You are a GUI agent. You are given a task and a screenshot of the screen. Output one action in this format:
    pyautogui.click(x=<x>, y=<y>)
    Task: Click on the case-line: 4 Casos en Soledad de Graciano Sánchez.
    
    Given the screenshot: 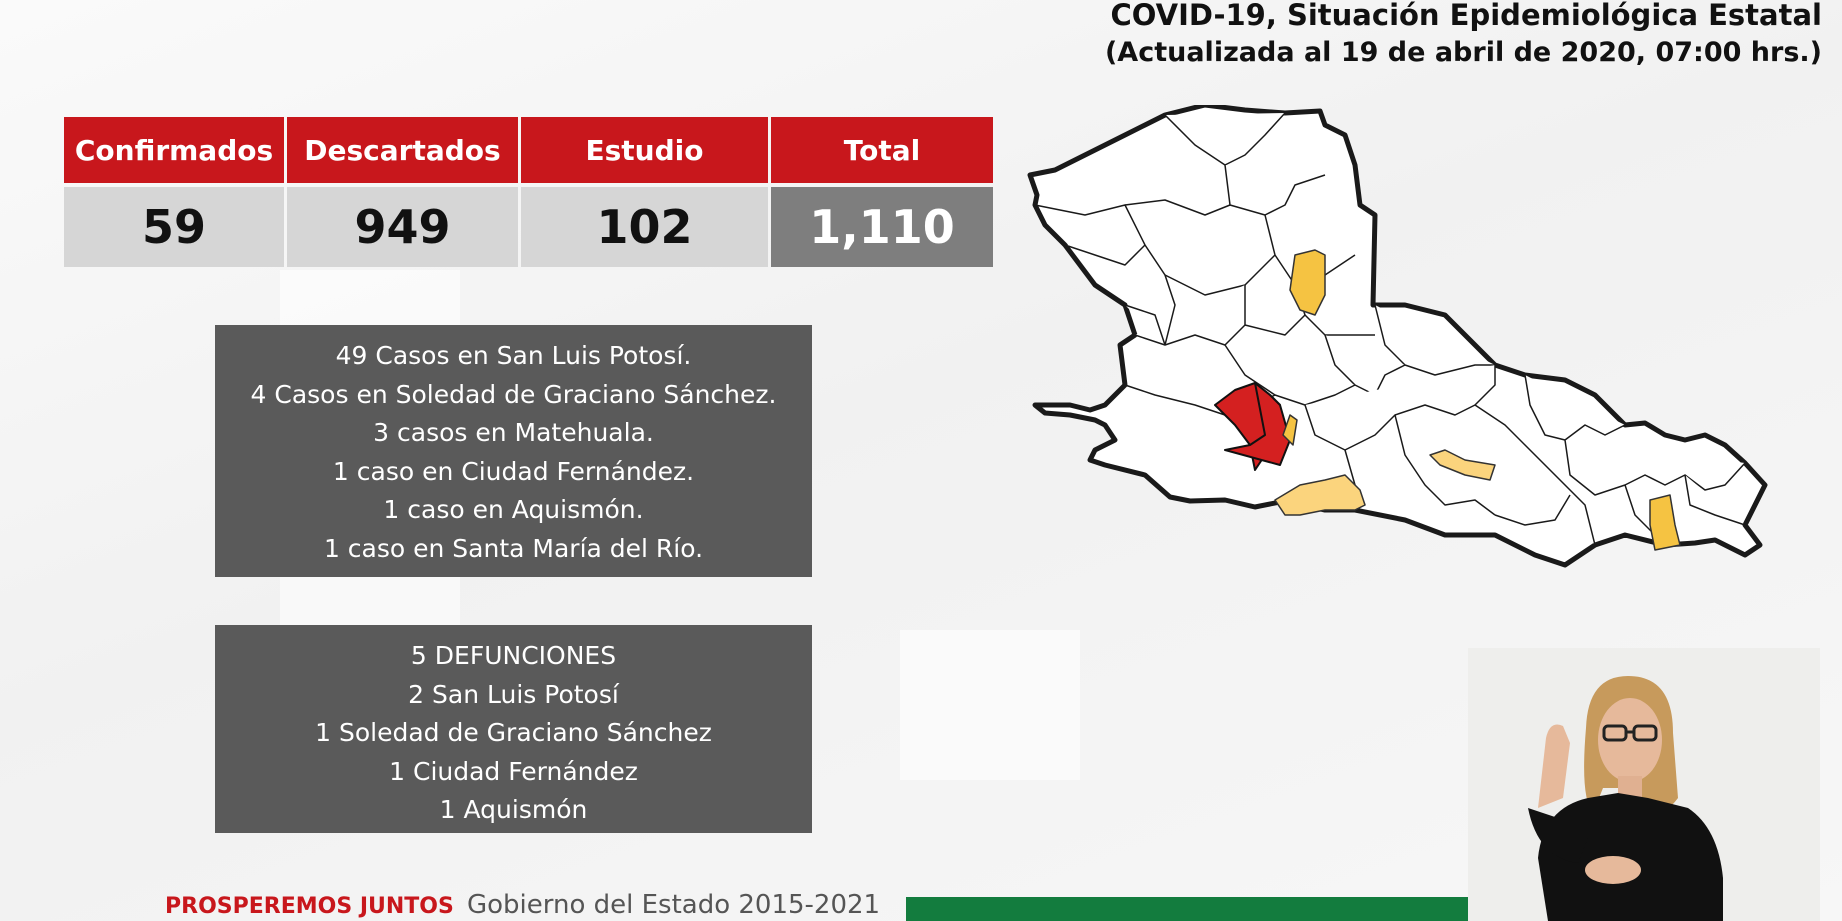 What is the action you would take?
    pyautogui.click(x=513, y=394)
    